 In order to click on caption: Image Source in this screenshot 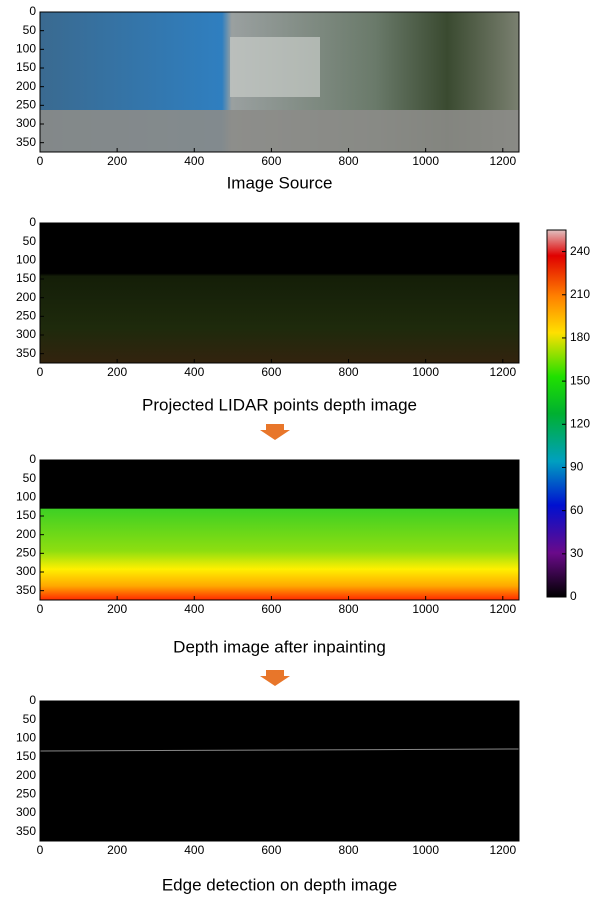, I will do `click(280, 182)`.